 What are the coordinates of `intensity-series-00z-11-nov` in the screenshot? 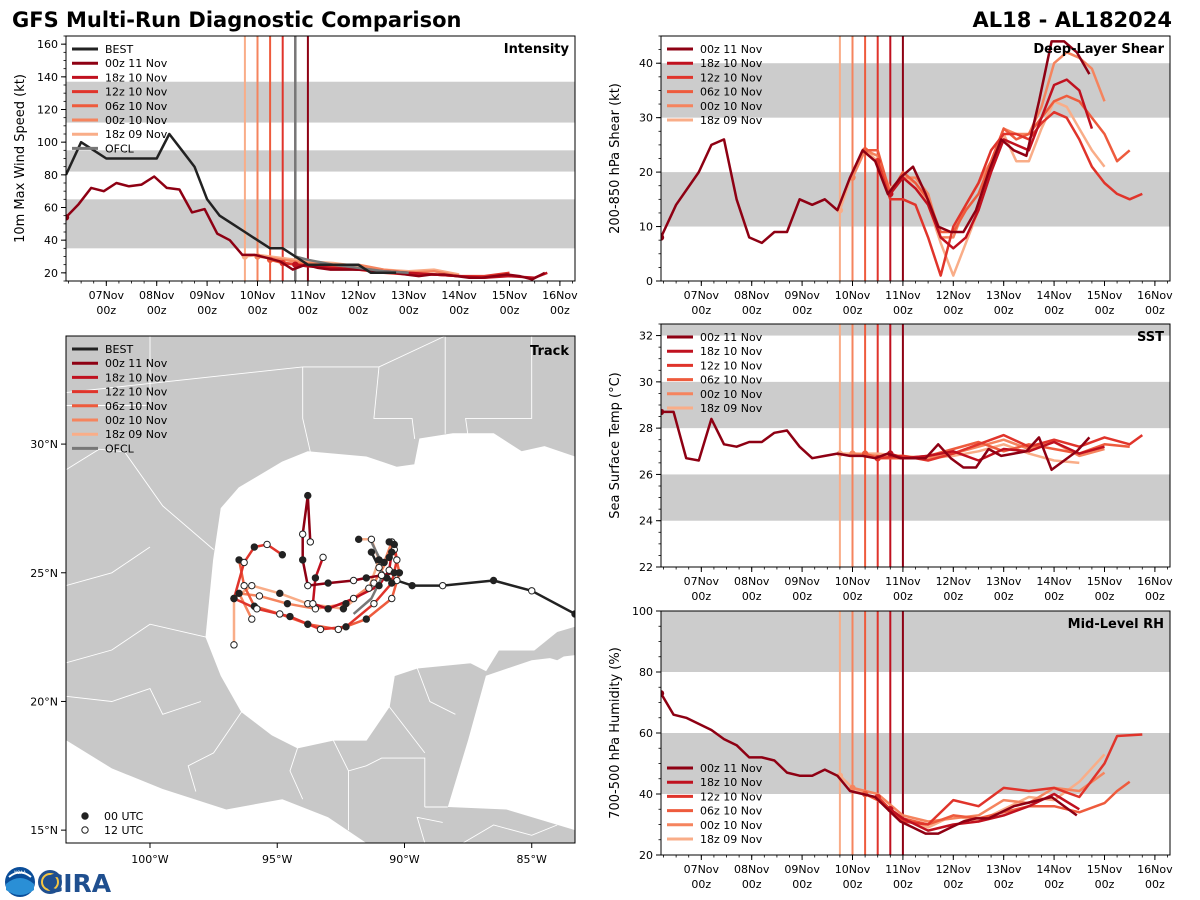 It's located at (306, 228).